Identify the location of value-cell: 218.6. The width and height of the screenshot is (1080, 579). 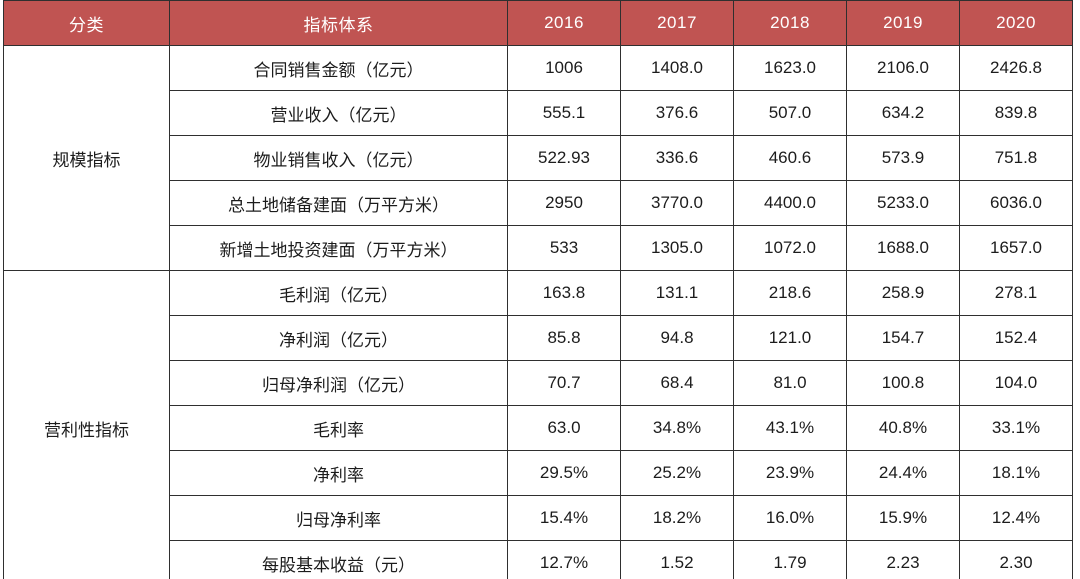
(790, 293).